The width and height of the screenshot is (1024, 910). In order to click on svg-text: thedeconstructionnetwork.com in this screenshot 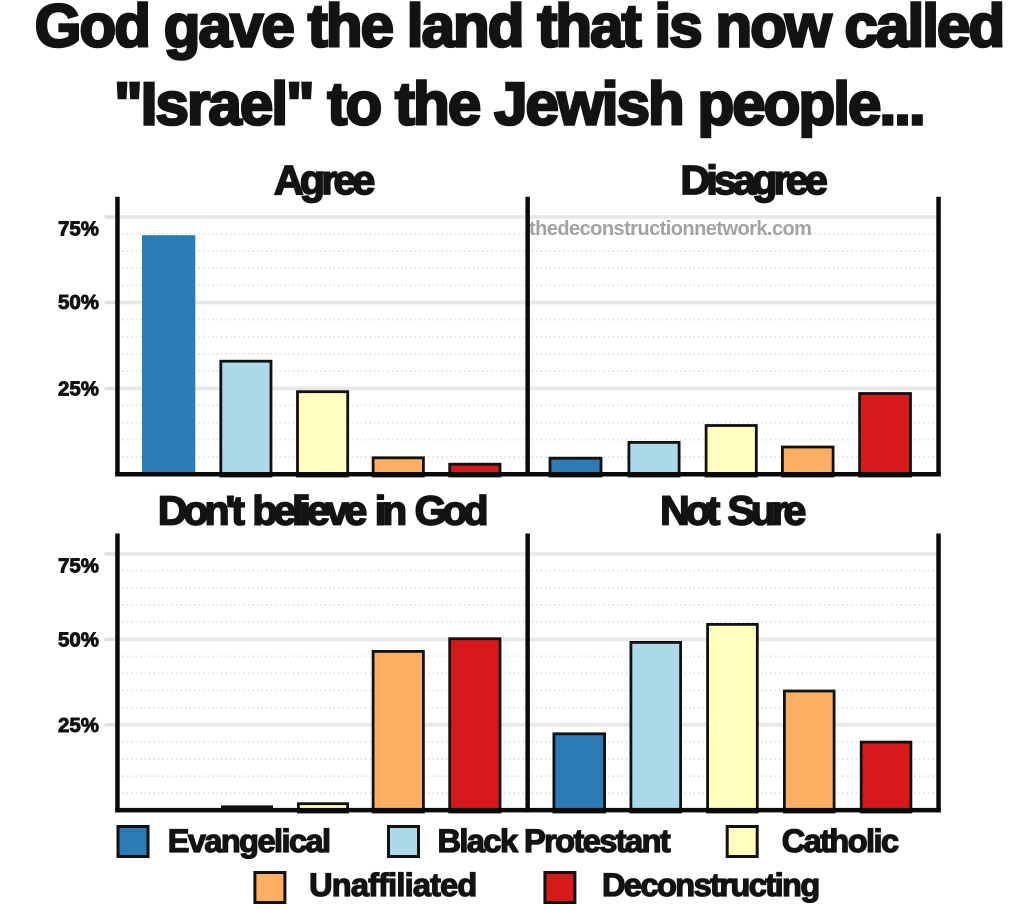, I will do `click(670, 229)`.